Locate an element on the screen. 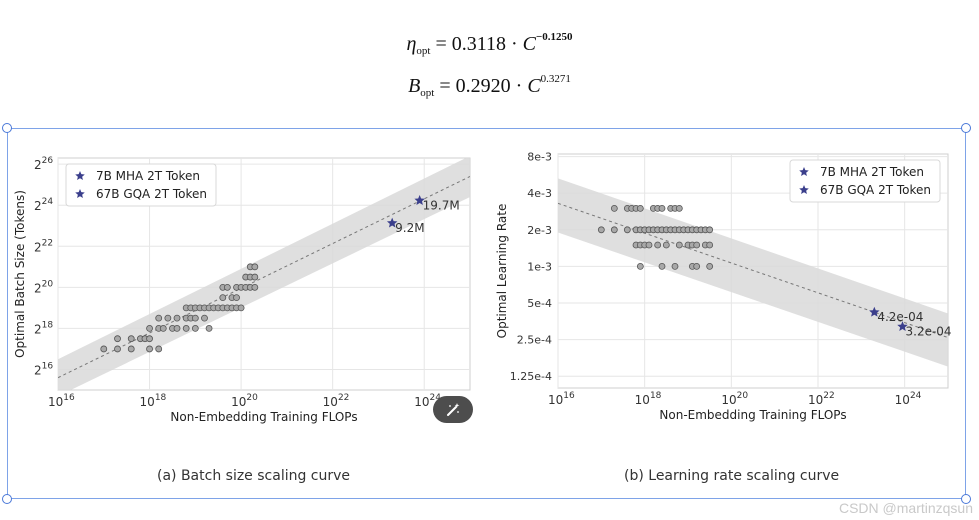 This screenshot has height=520, width=979. confidence-band is located at coordinates (753, 272).